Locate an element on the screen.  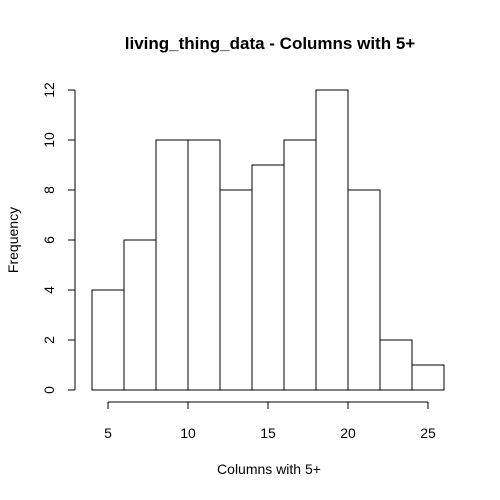
y-tick-label: 6 is located at coordinates (49, 240).